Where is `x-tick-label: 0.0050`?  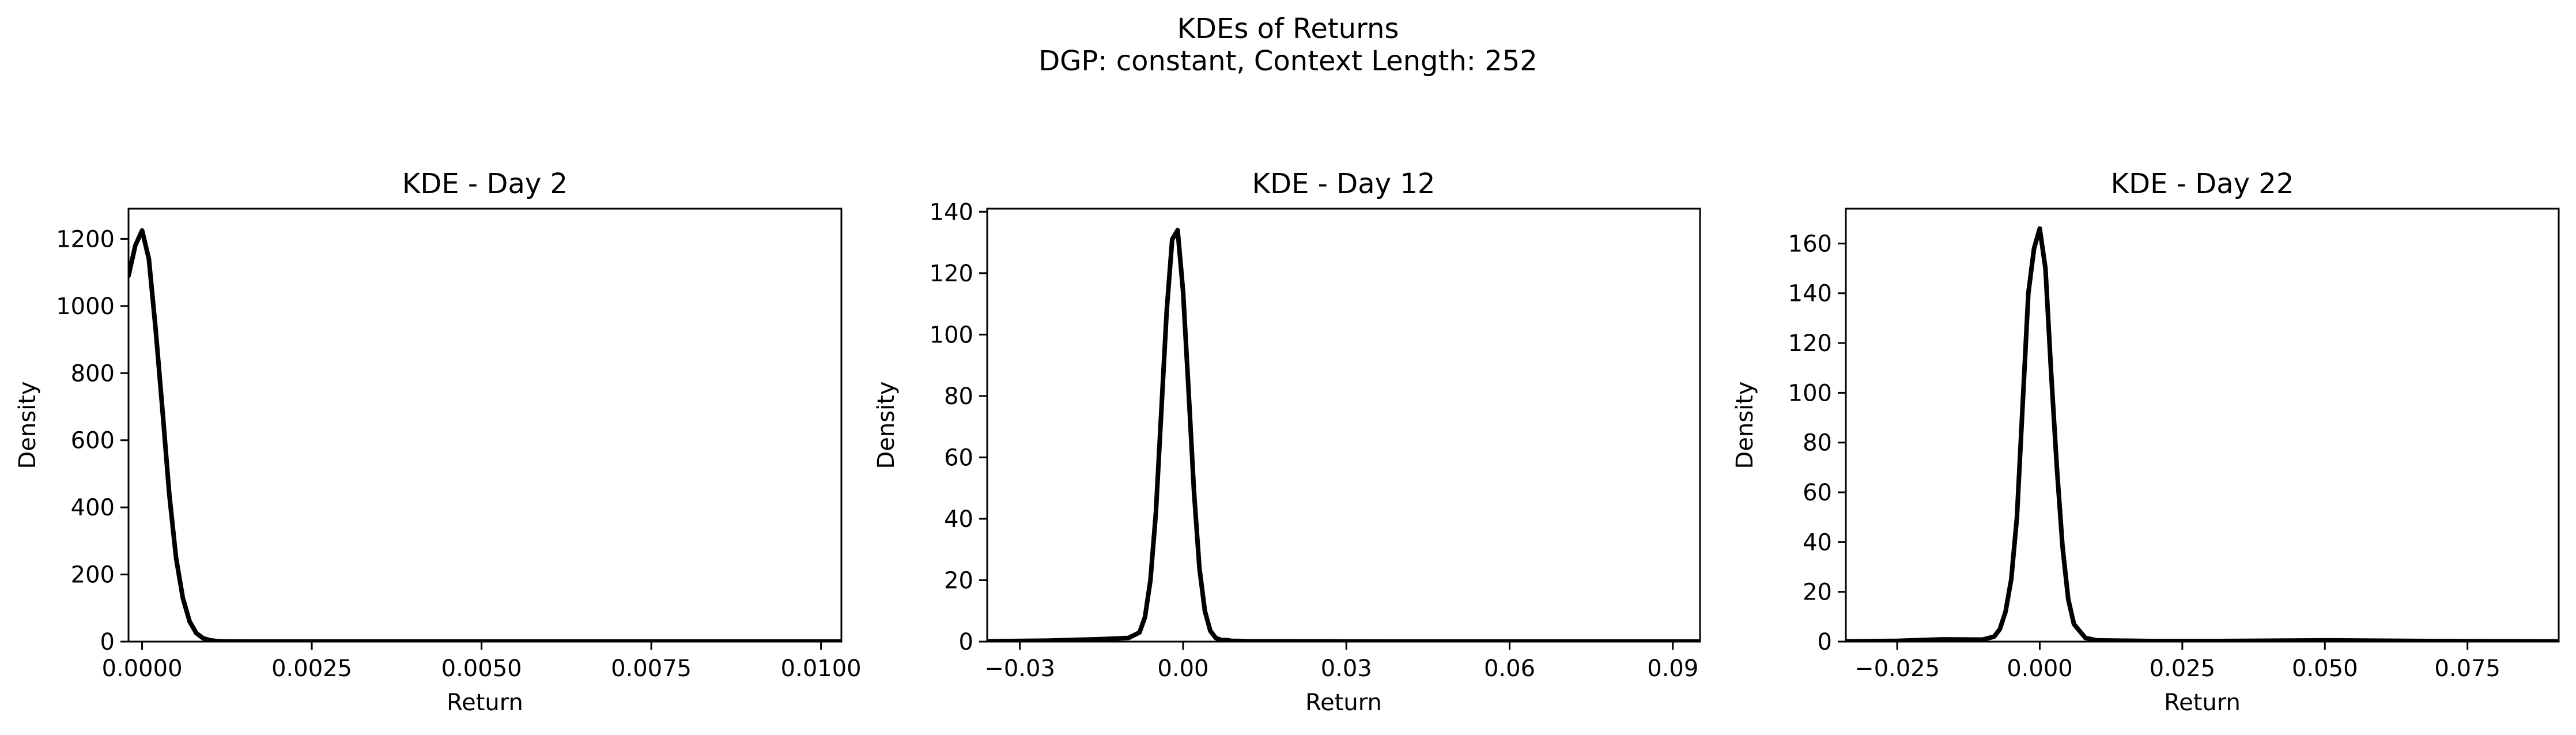 x-tick-label: 0.0050 is located at coordinates (481, 668).